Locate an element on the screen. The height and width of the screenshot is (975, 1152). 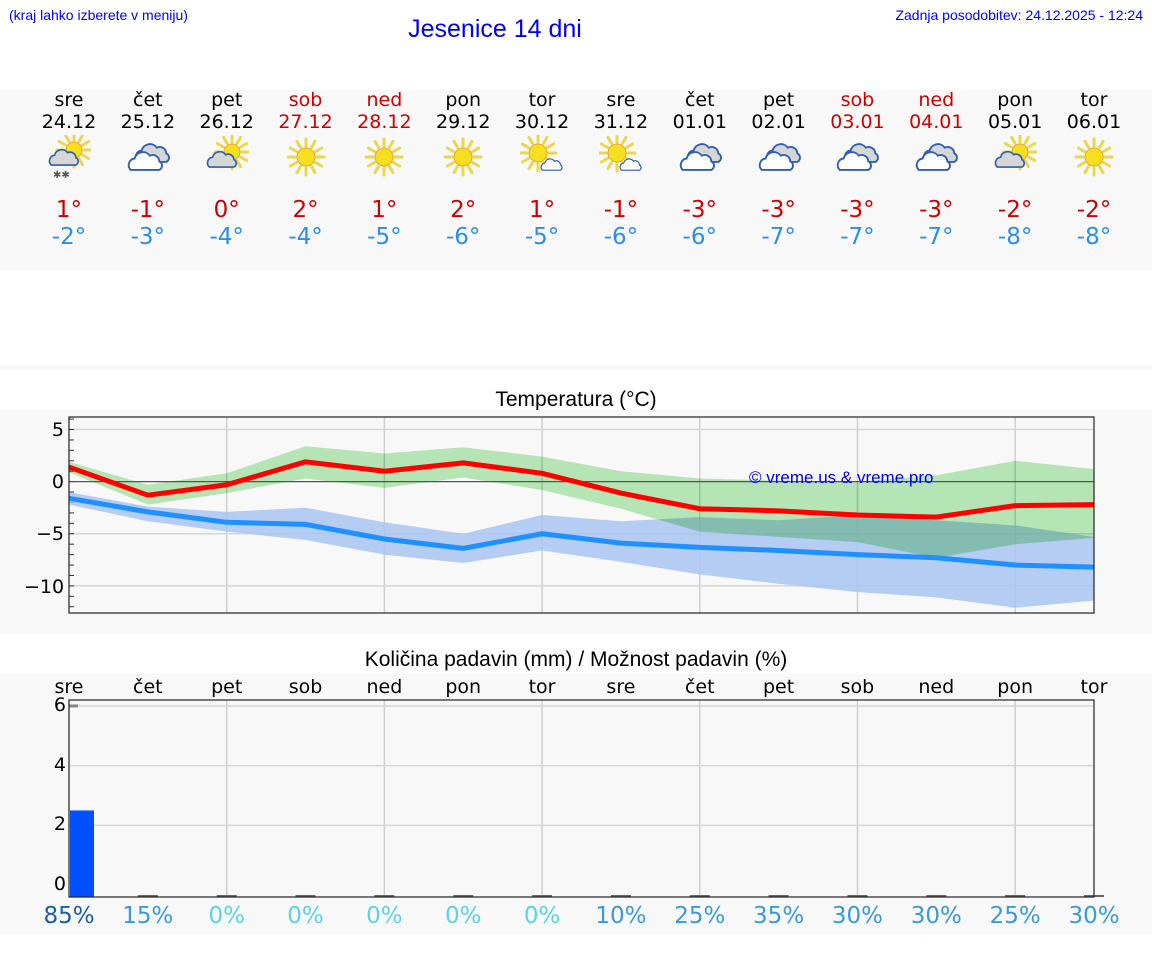
precip-ytick: 2 is located at coordinates (59, 824).